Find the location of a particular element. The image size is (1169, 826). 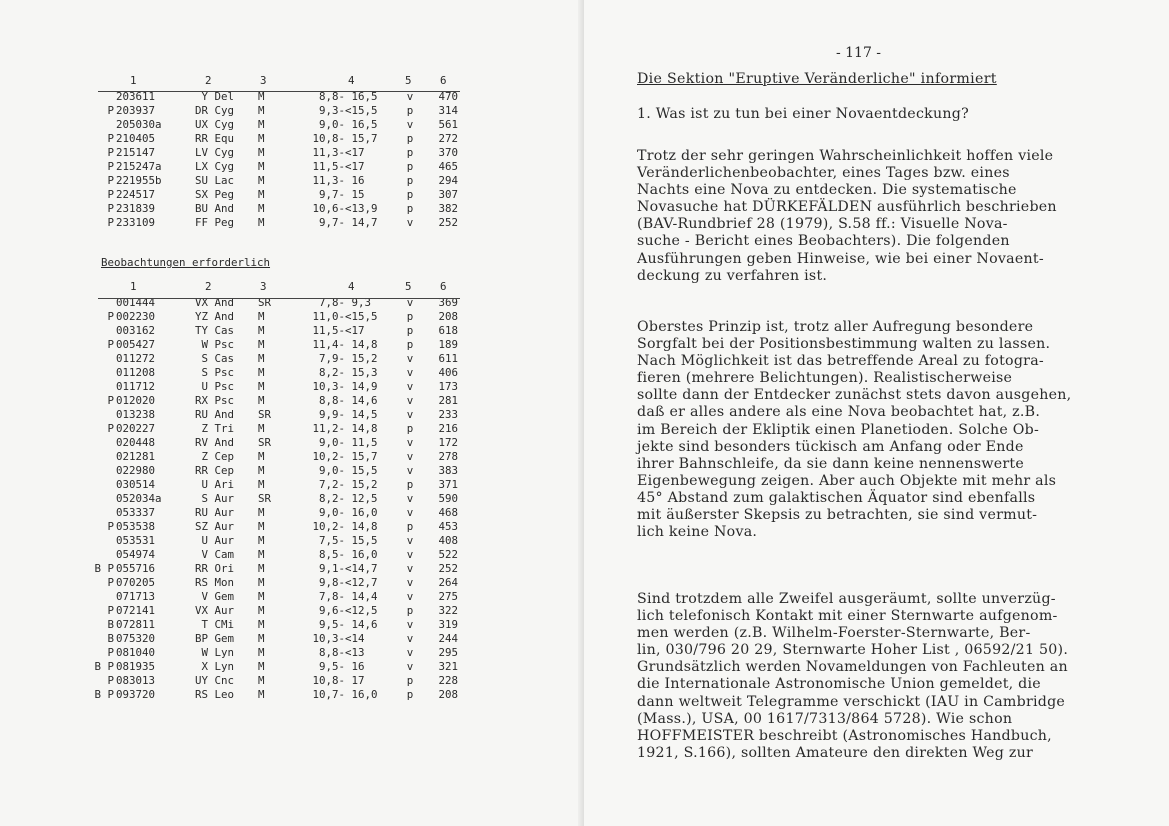

period-days: 294 is located at coordinates (448, 180).